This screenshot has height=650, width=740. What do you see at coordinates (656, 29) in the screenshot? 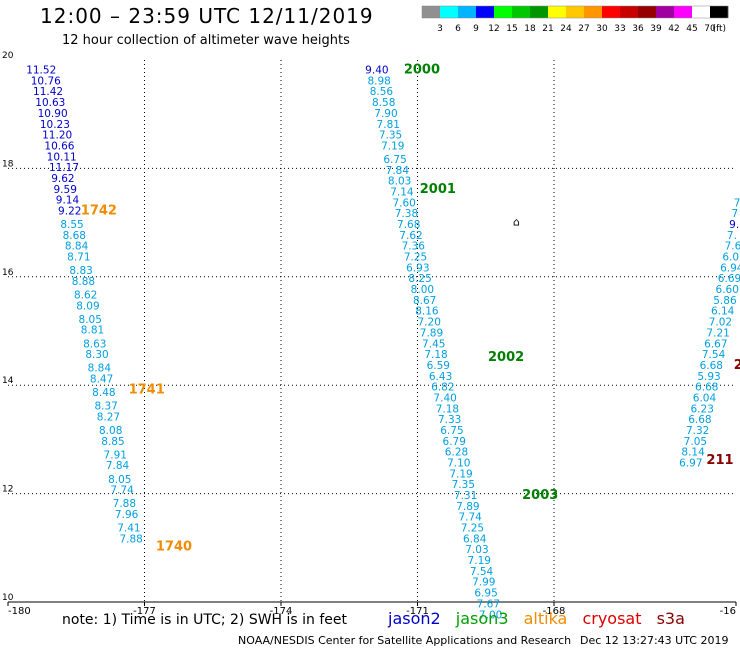
I see `colorbar-tick-label: 39` at bounding box center [656, 29].